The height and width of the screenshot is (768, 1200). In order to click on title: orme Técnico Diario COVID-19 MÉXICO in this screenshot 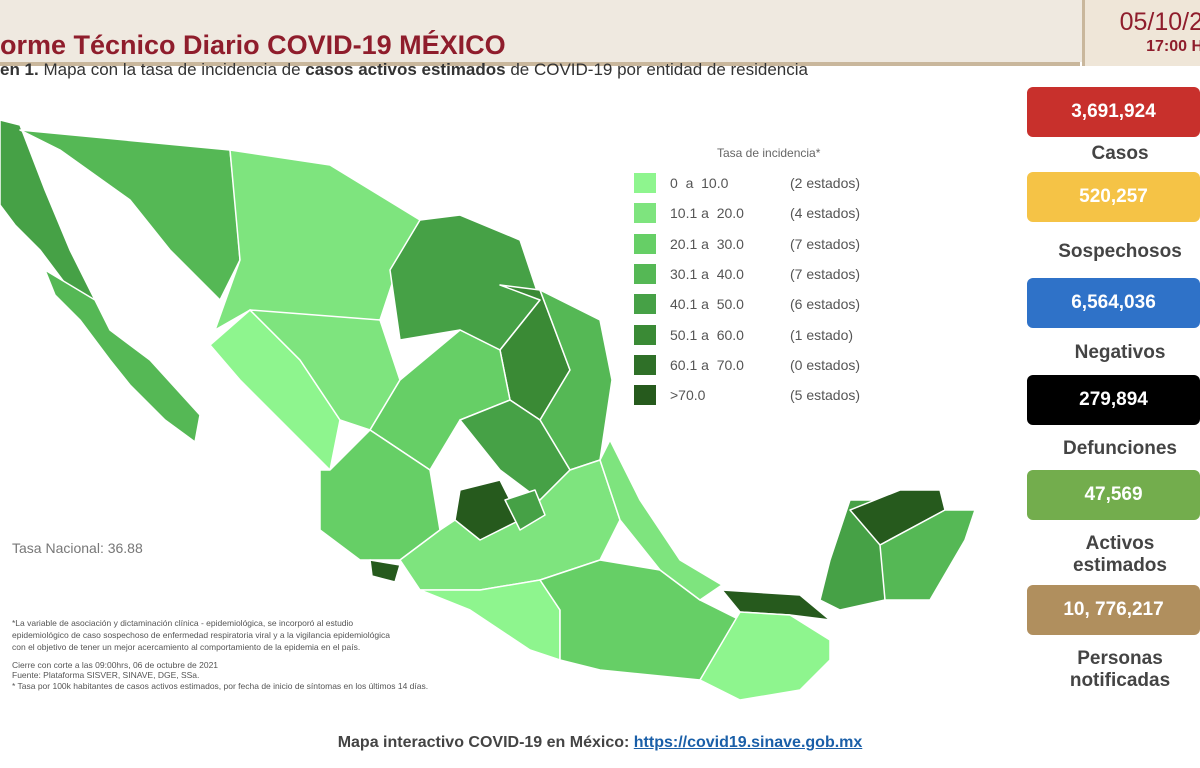, I will do `click(253, 45)`.